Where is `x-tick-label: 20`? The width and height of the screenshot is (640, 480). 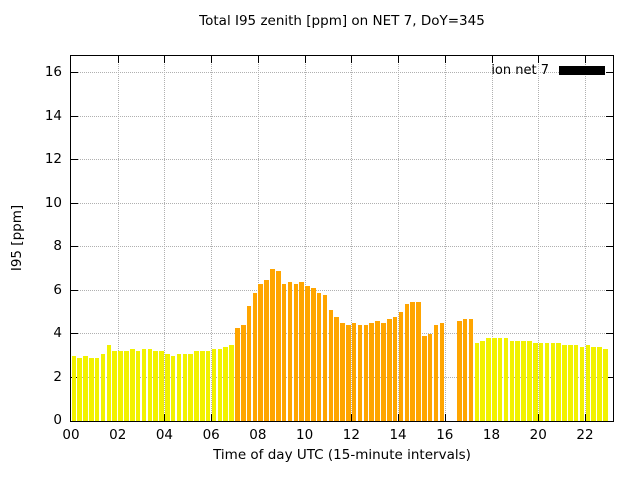
x-tick-label: 20 is located at coordinates (538, 435).